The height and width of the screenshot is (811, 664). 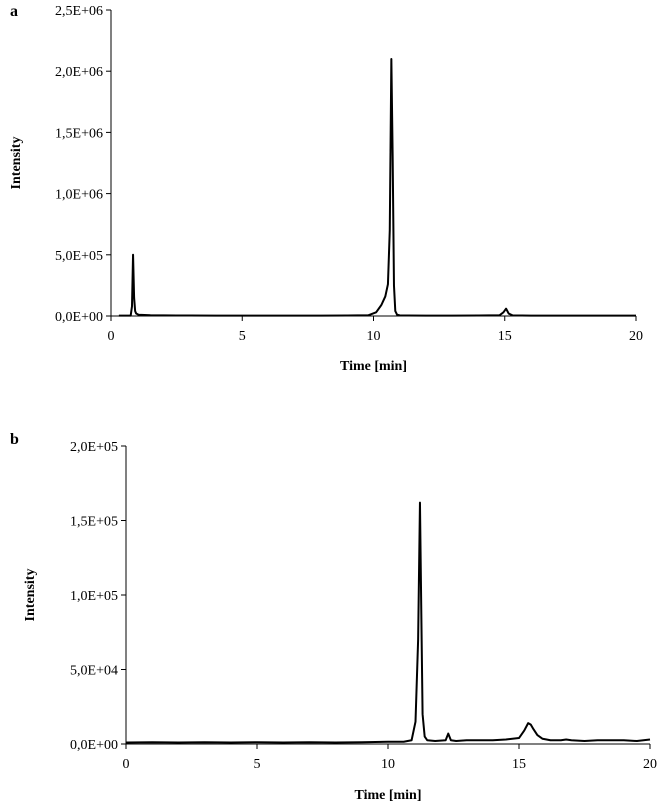 I want to click on y-tick-label: 5,0E+05, so click(x=79, y=256).